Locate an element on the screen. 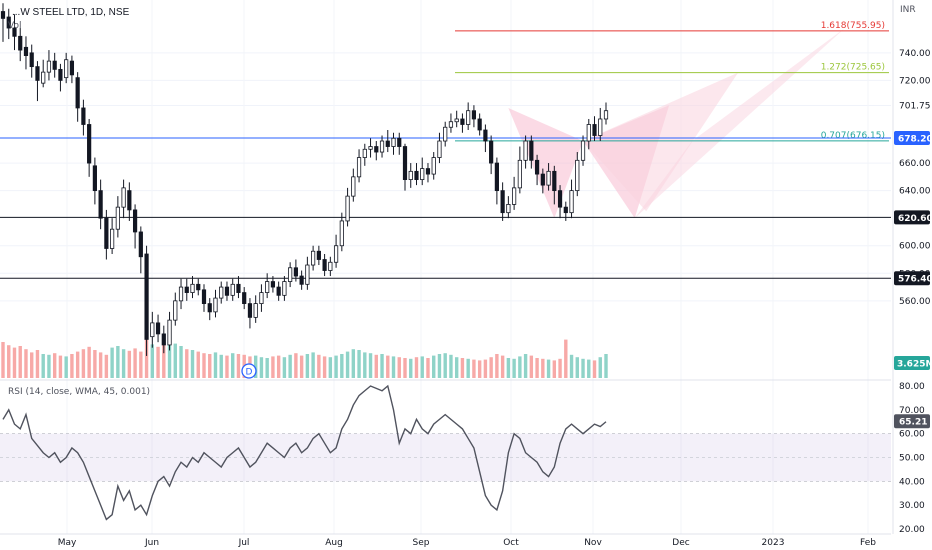  symbol-title: ...W STEEL LTD, 1D, NSE is located at coordinates (71, 12).